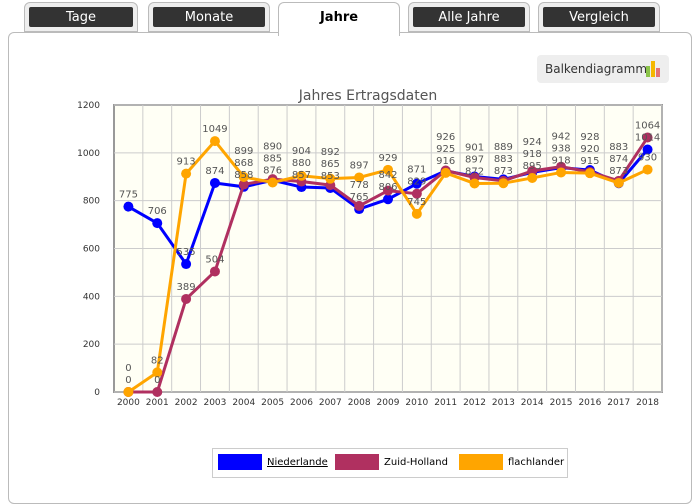  I want to click on y-tick-label: 0, so click(97, 393).